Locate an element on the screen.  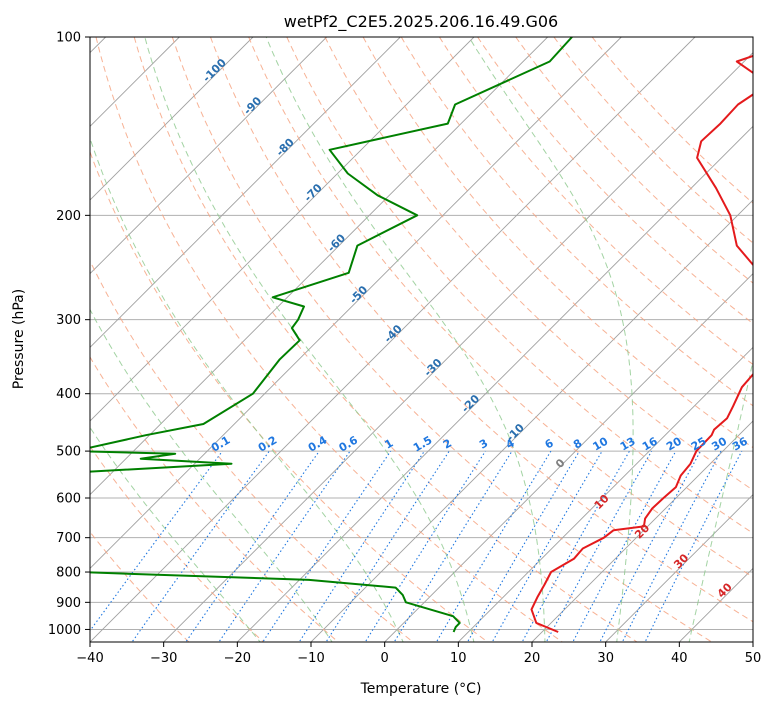
y-tick-label: 100 is located at coordinates (68, 38).